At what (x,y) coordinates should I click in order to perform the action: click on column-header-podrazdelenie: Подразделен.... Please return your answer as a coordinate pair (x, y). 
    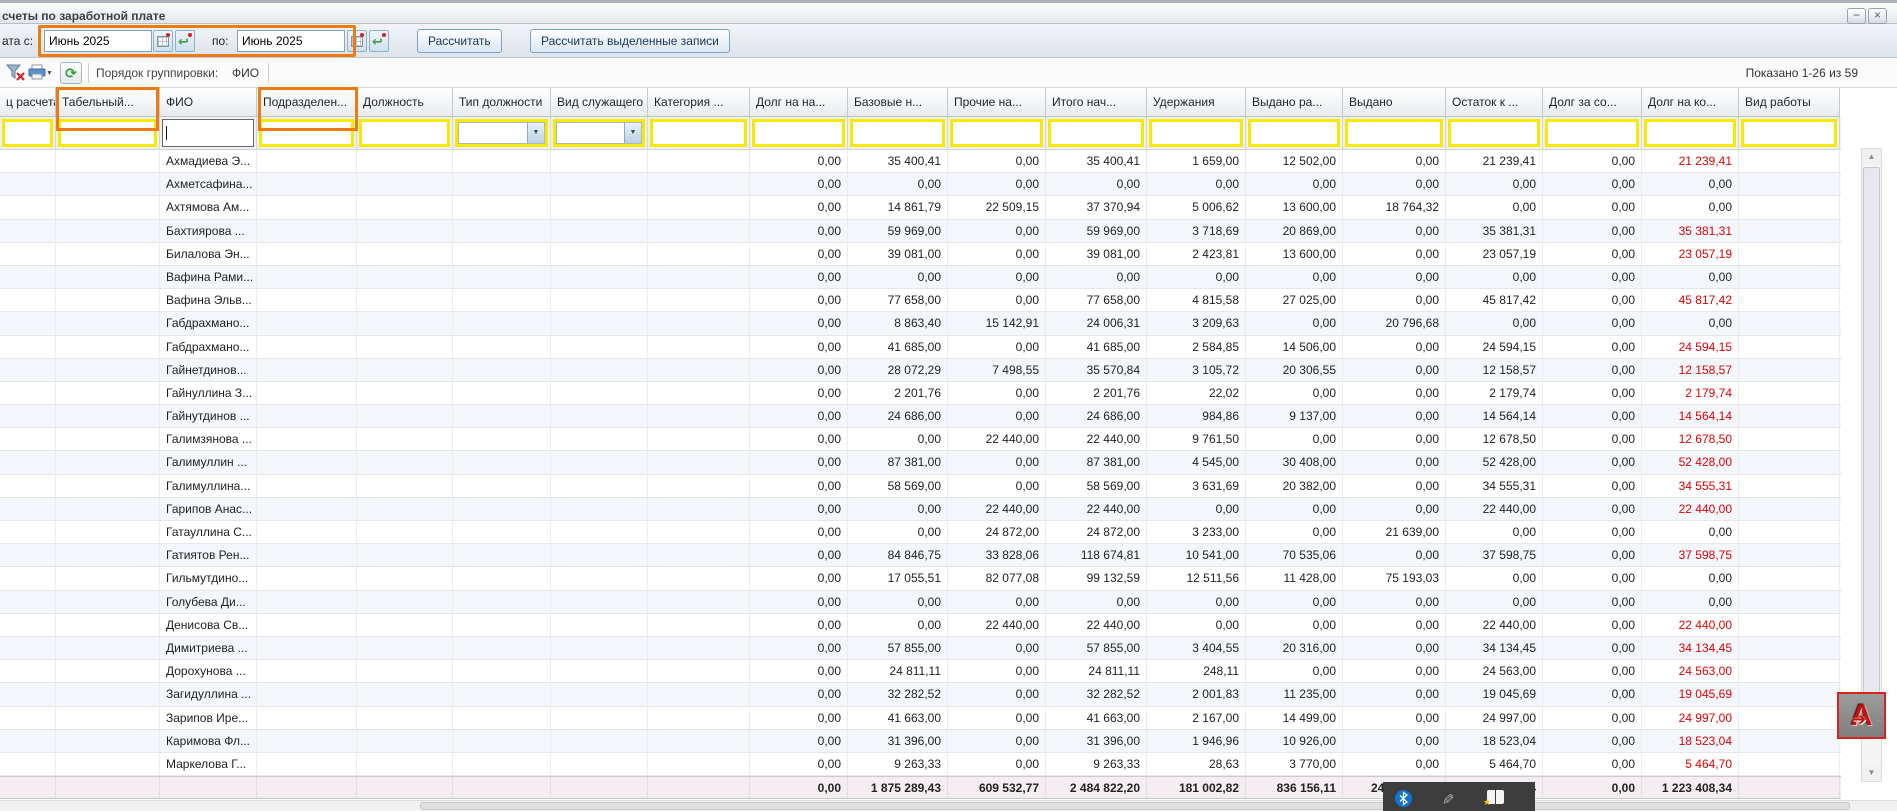
    Looking at the image, I should click on (307, 102).